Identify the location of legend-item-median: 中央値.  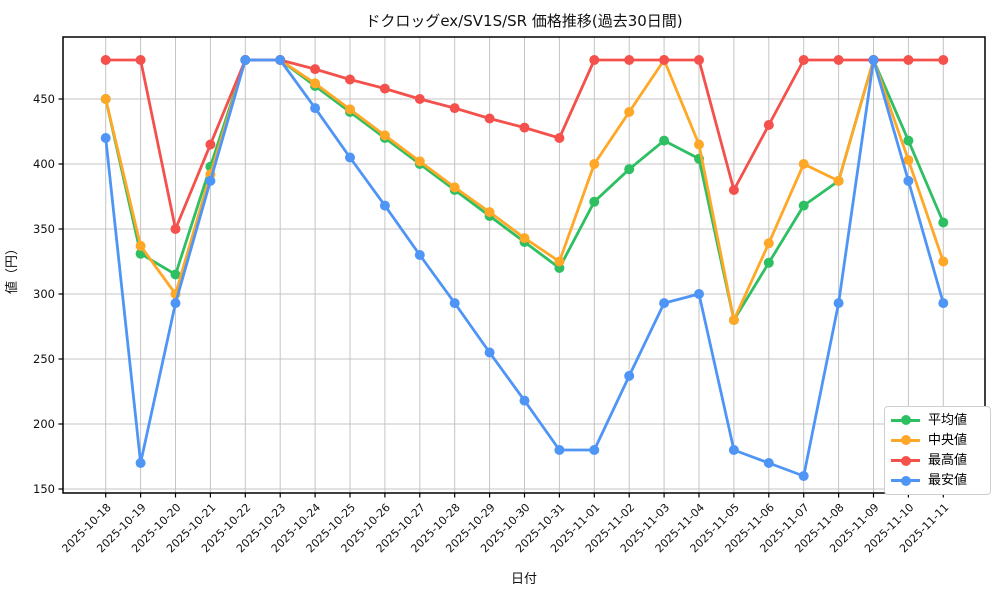
(937, 440).